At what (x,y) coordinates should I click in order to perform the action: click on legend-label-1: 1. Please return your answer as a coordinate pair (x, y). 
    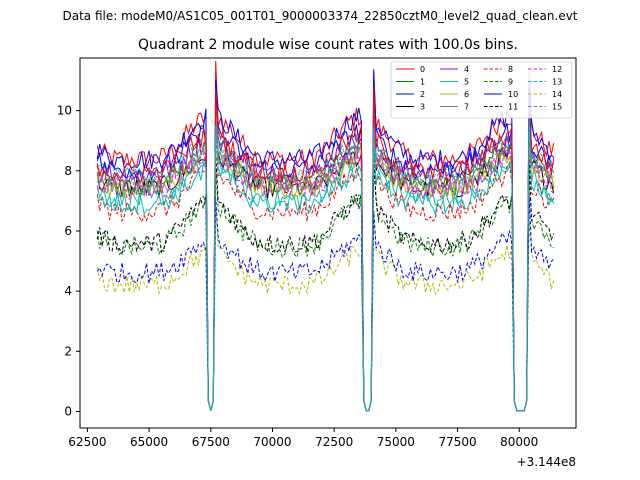
    Looking at the image, I should click on (422, 82).